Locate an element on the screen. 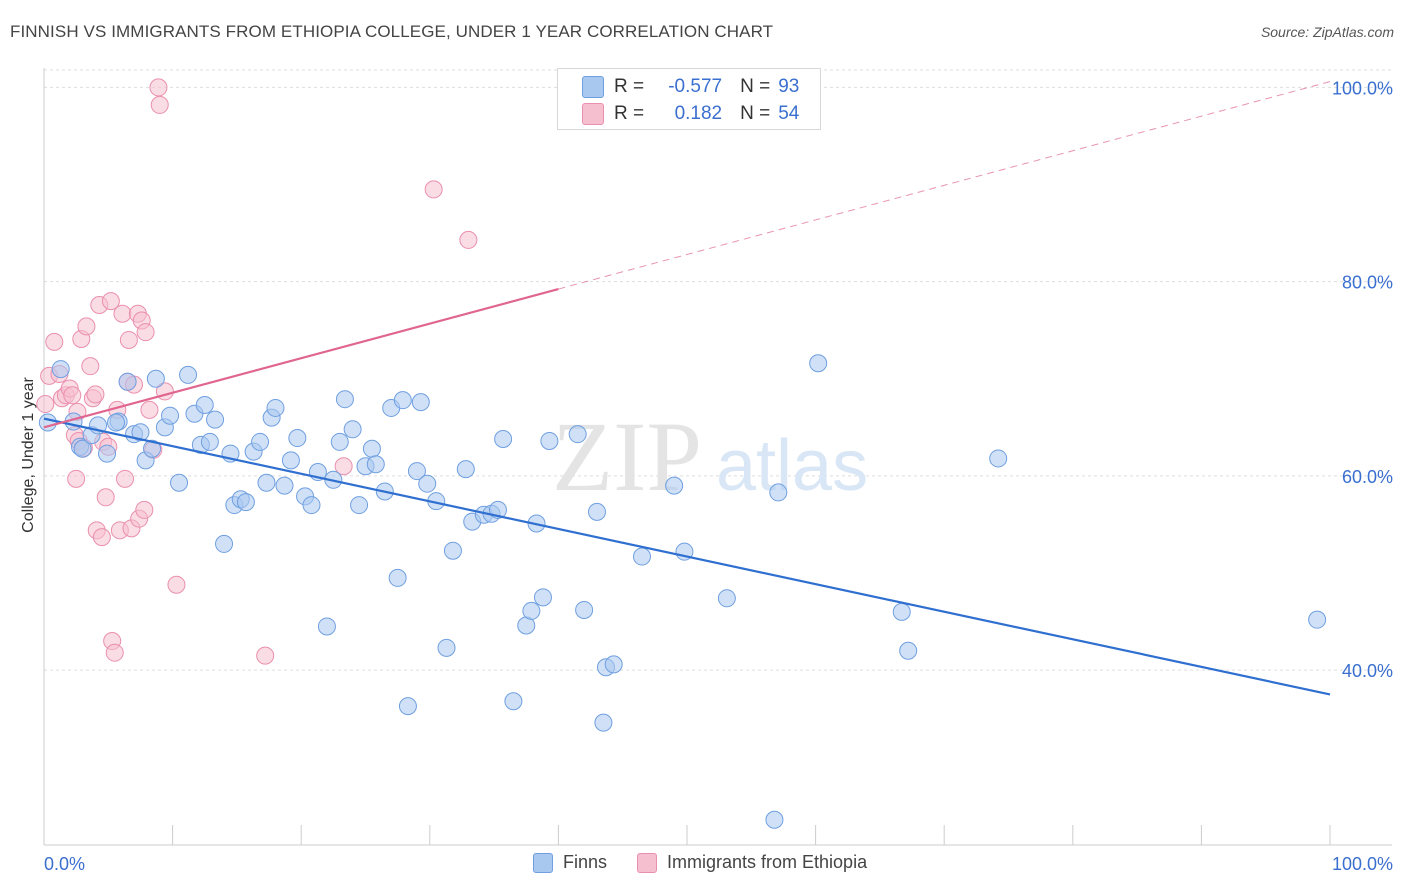 The height and width of the screenshot is (892, 1406). legend: Finns Immigrants from Ethiopia is located at coordinates (715, 862).